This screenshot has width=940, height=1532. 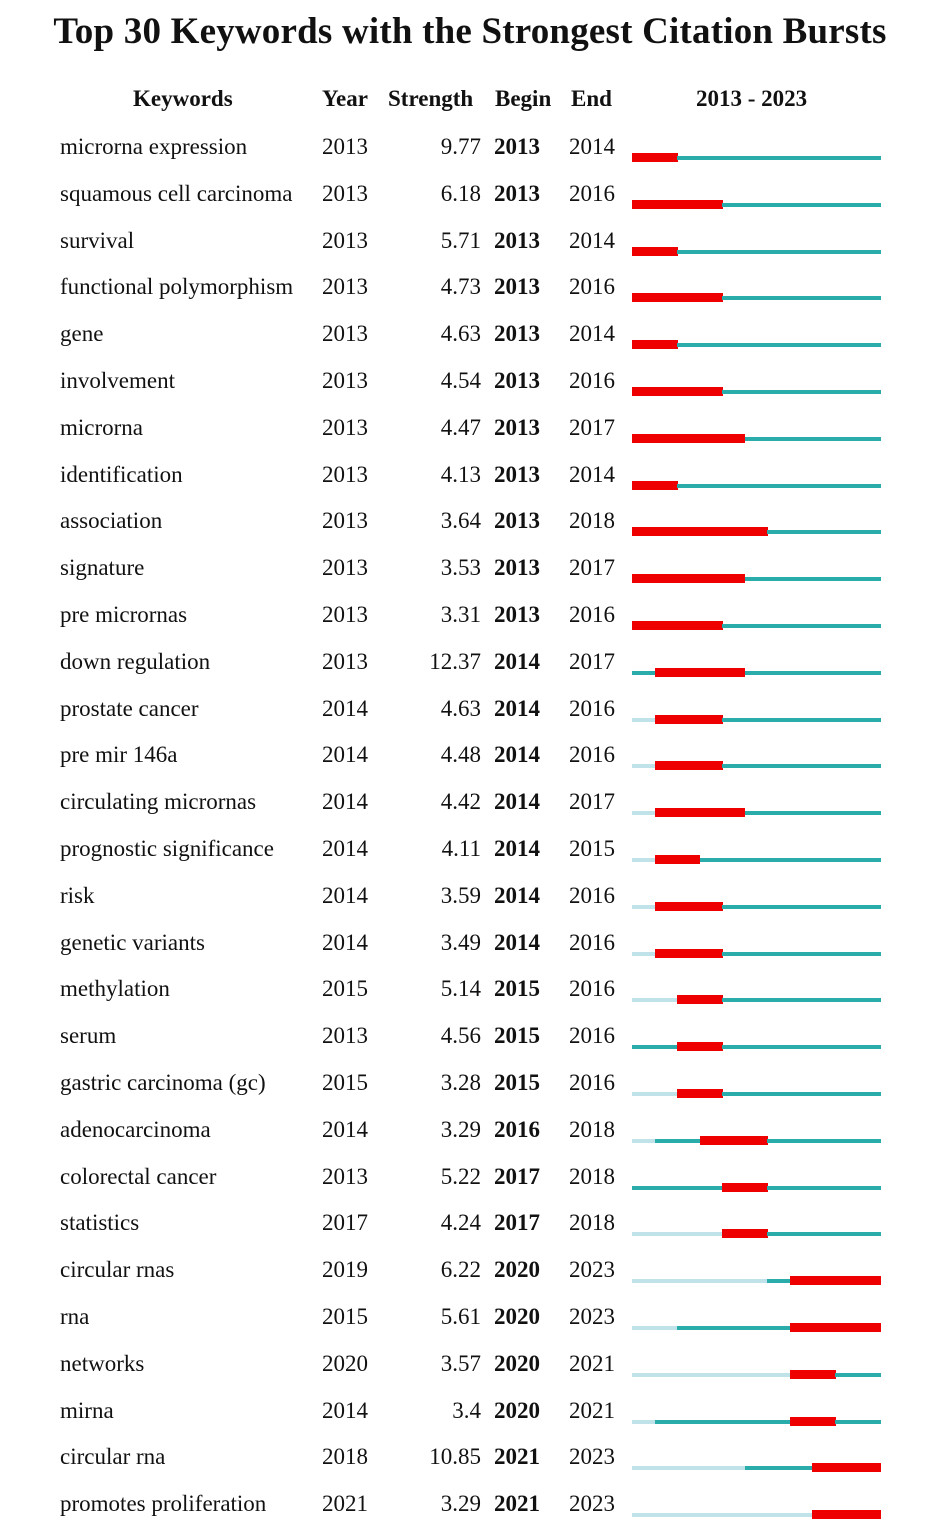 I want to click on table-row: adenocarcinoma 2014 3.29 2016 2018, so click(x=470, y=1137).